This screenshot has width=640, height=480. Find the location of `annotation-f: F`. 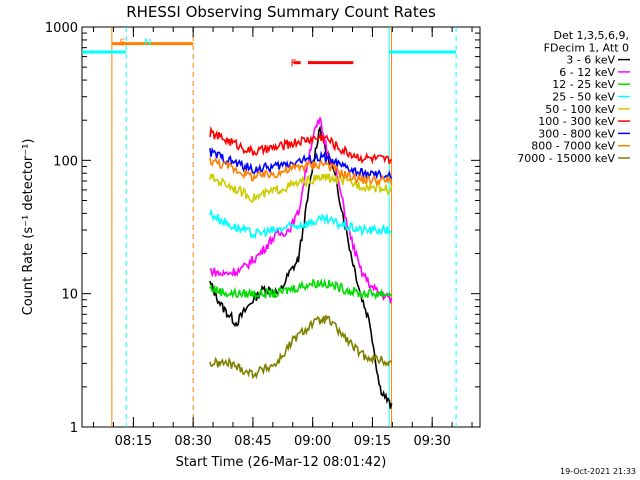

annotation-f: F is located at coordinates (294, 64).